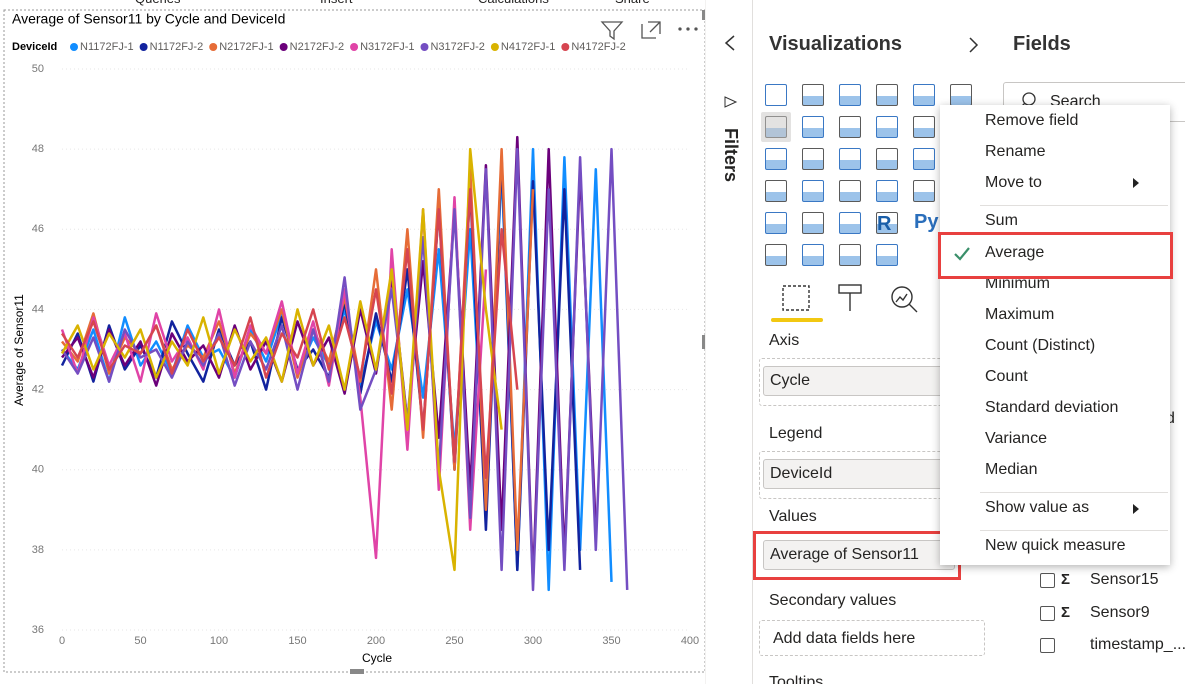  What do you see at coordinates (1013, 182) in the screenshot?
I see `menu-item: Move to` at bounding box center [1013, 182].